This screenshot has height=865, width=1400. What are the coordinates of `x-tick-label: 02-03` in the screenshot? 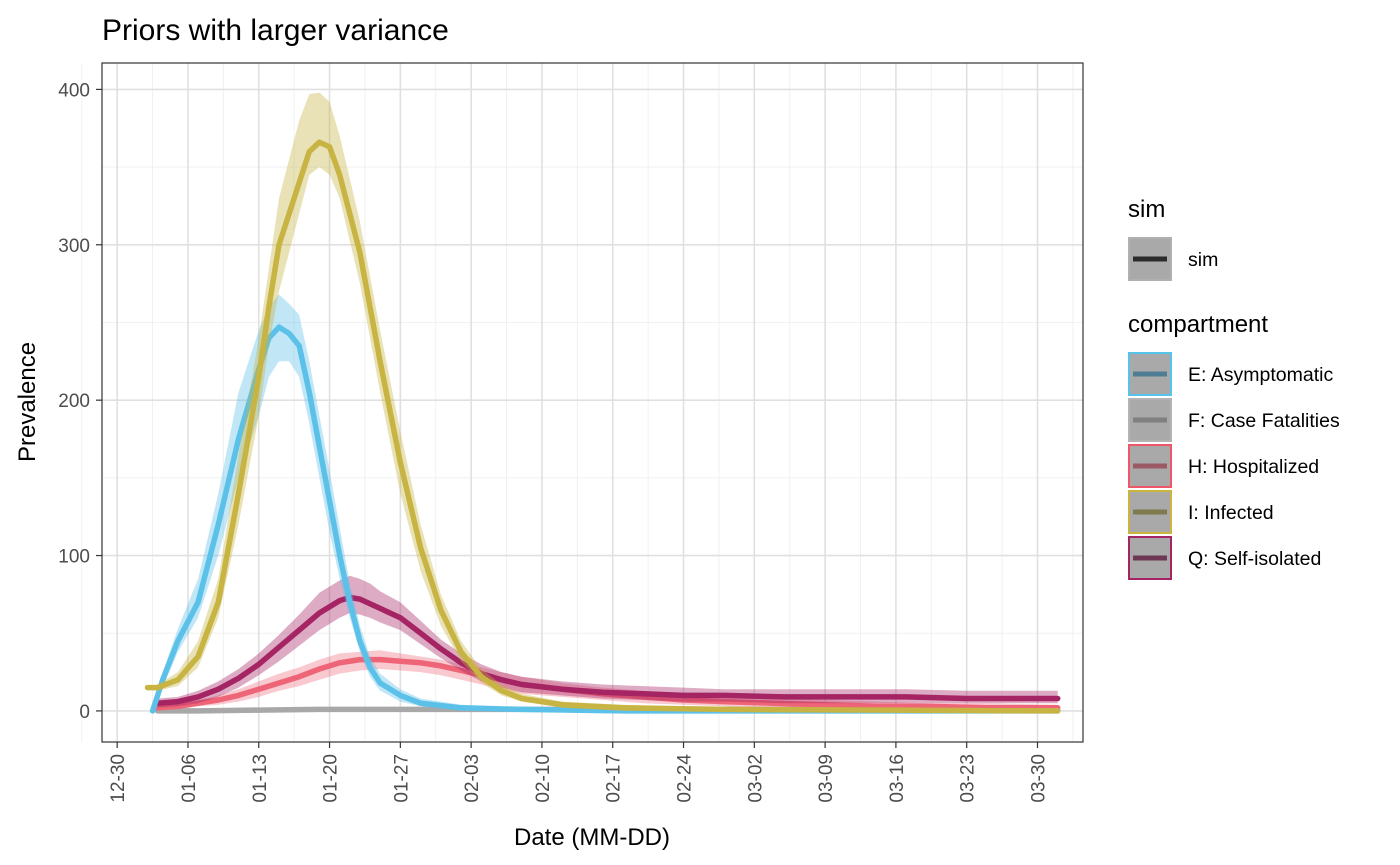 It's located at (472, 778).